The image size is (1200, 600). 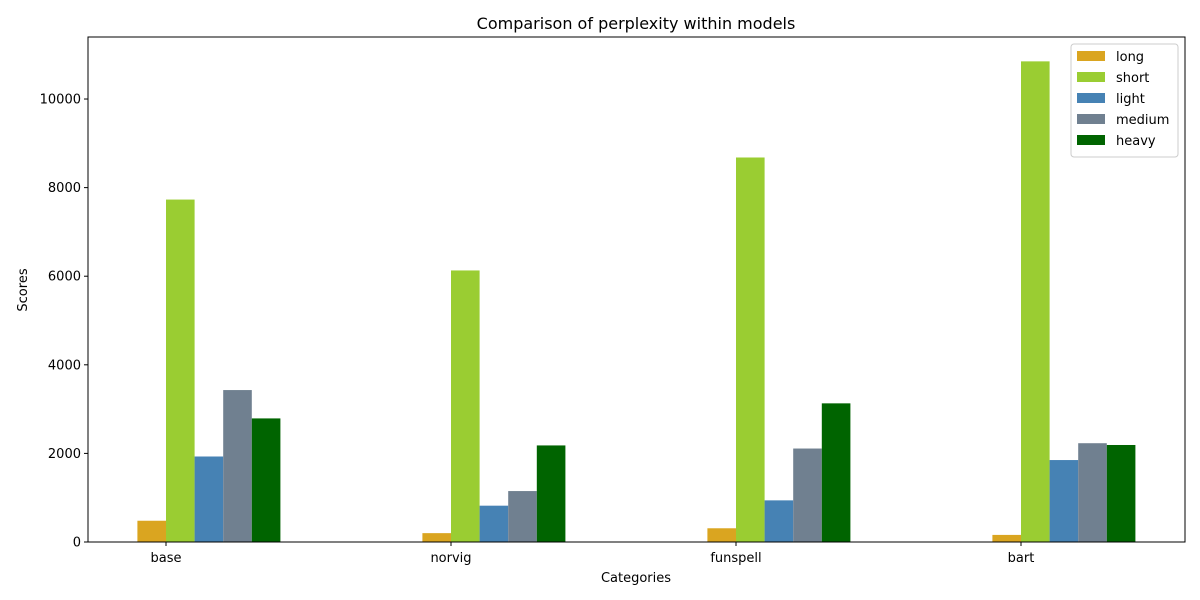 What do you see at coordinates (64, 322) in the screenshot?
I see `y-axis: 0 2000 4000 6000 8000 10000` at bounding box center [64, 322].